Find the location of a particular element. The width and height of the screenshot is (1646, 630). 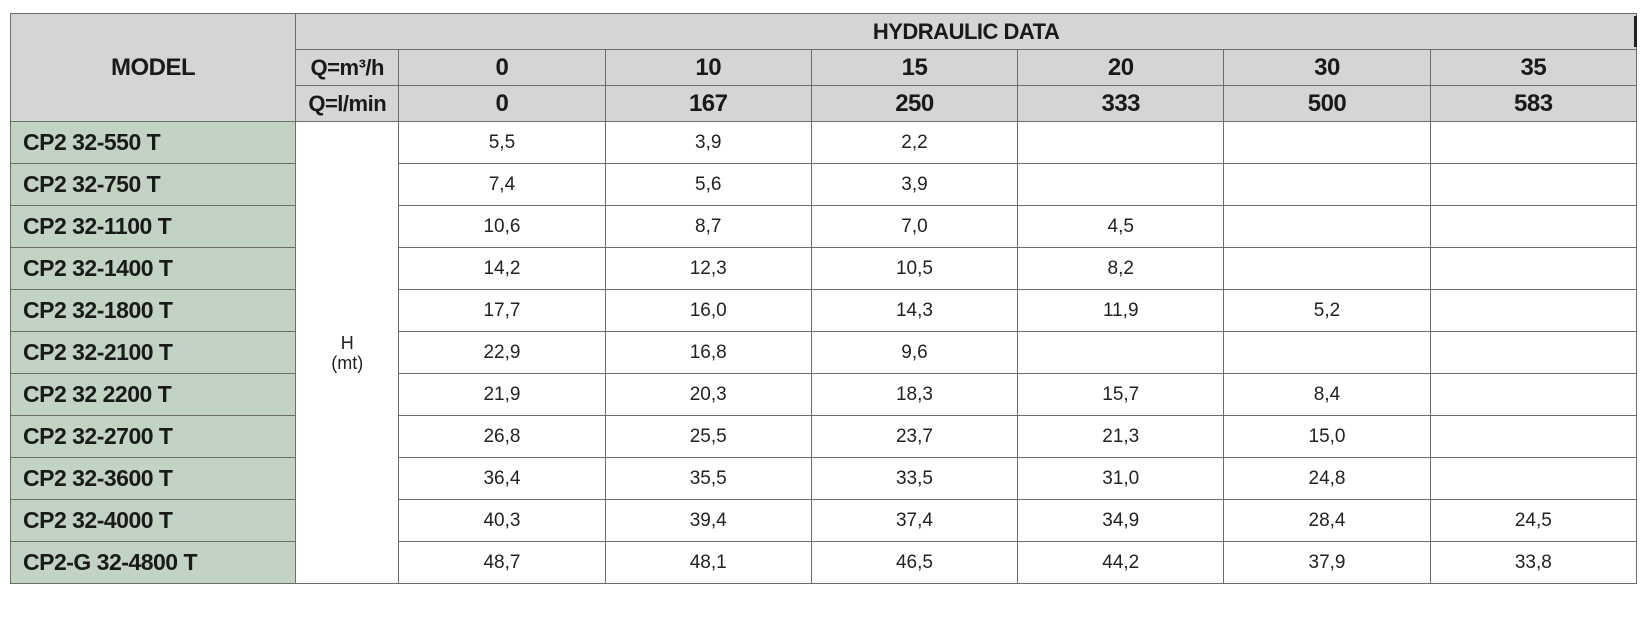

q-m3h-value: 15 is located at coordinates (914, 67).